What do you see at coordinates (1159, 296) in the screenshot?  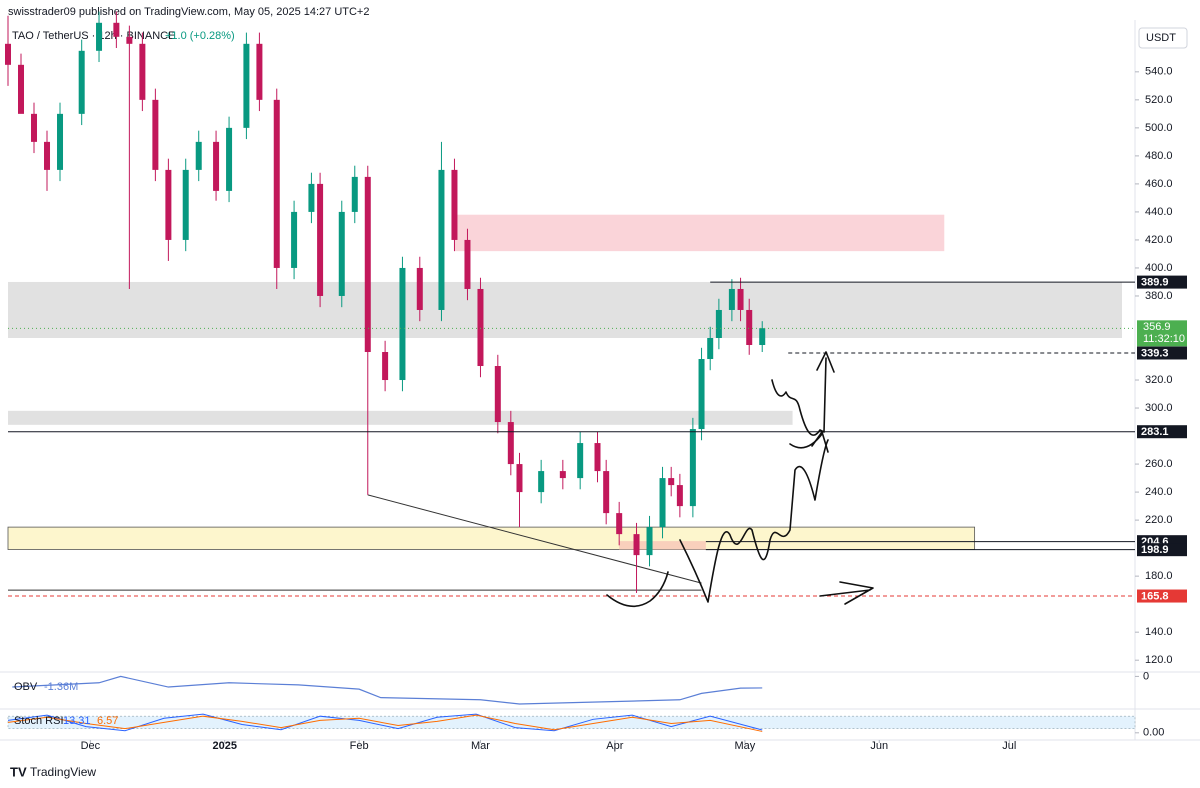 I see `y-tick-label: 380.0` at bounding box center [1159, 296].